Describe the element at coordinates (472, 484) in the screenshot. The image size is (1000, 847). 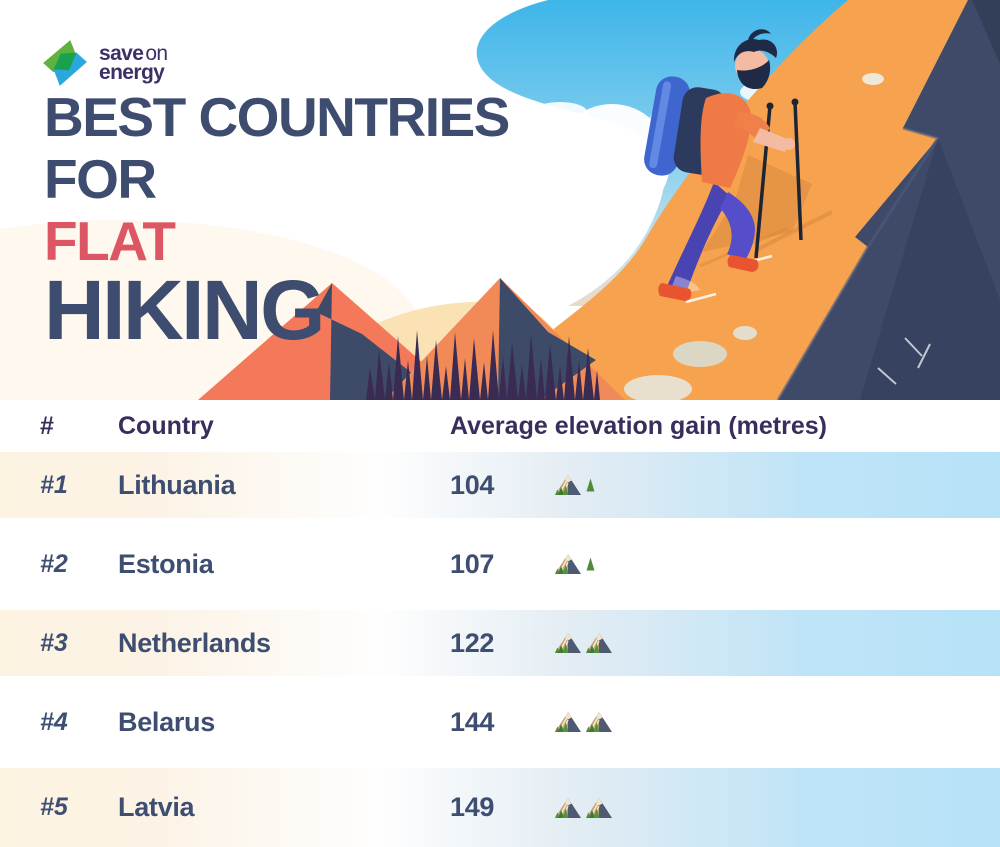
I see `elevation-value: 104` at that location.